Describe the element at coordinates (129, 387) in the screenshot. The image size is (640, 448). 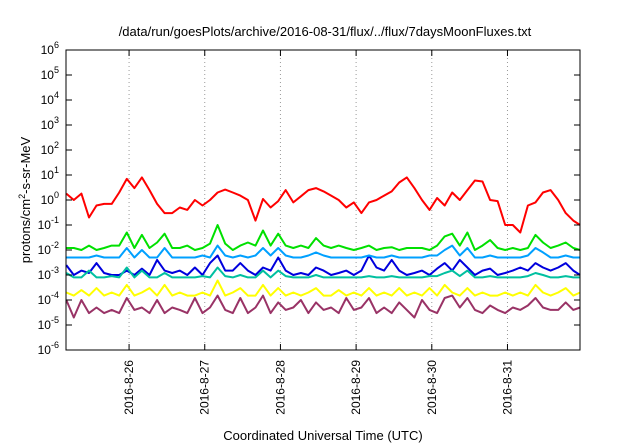
I see `x-tick-label: 2016-8-26` at that location.